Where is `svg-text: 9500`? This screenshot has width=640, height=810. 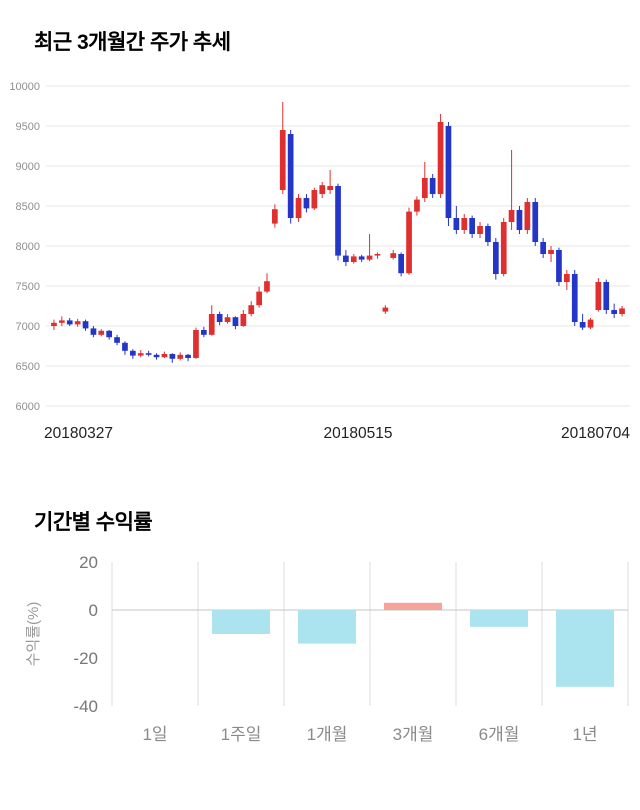
svg-text: 9500 is located at coordinates (28, 127).